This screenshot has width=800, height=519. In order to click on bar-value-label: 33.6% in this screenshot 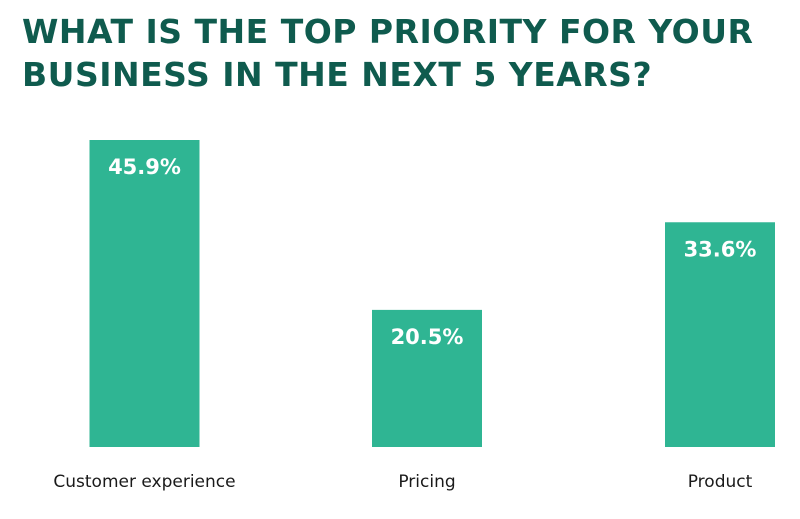, I will do `click(720, 249)`.